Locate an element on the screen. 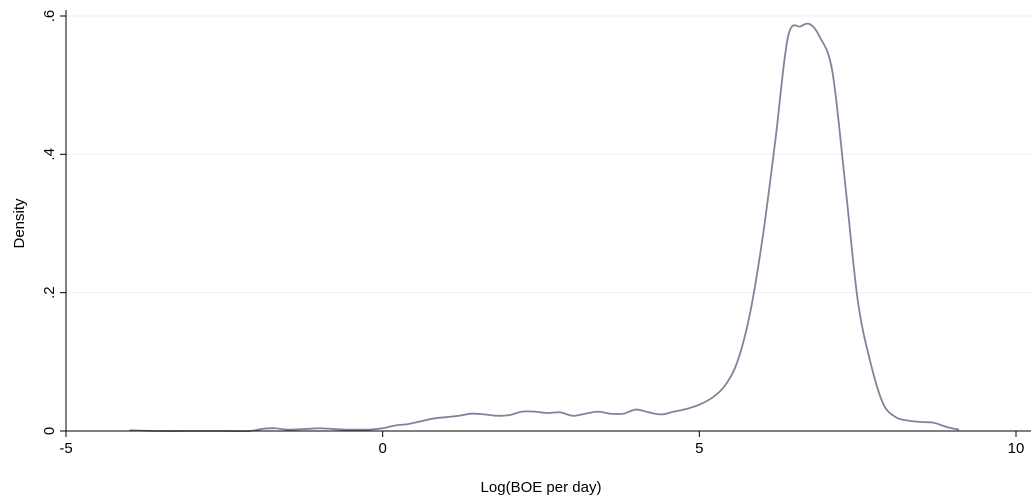 This screenshot has width=1031, height=498. y-tick-label: .2 is located at coordinates (49, 292).